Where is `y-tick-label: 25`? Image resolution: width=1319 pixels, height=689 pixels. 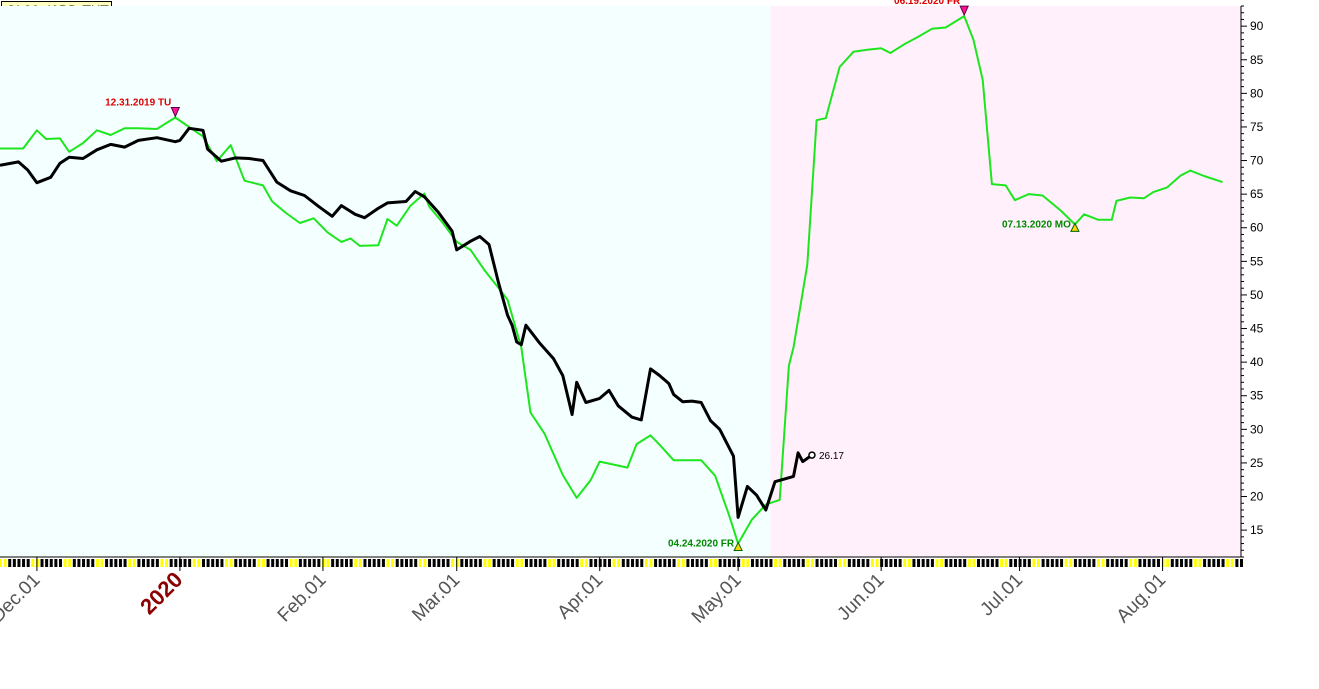 y-tick-label: 25 is located at coordinates (1257, 463).